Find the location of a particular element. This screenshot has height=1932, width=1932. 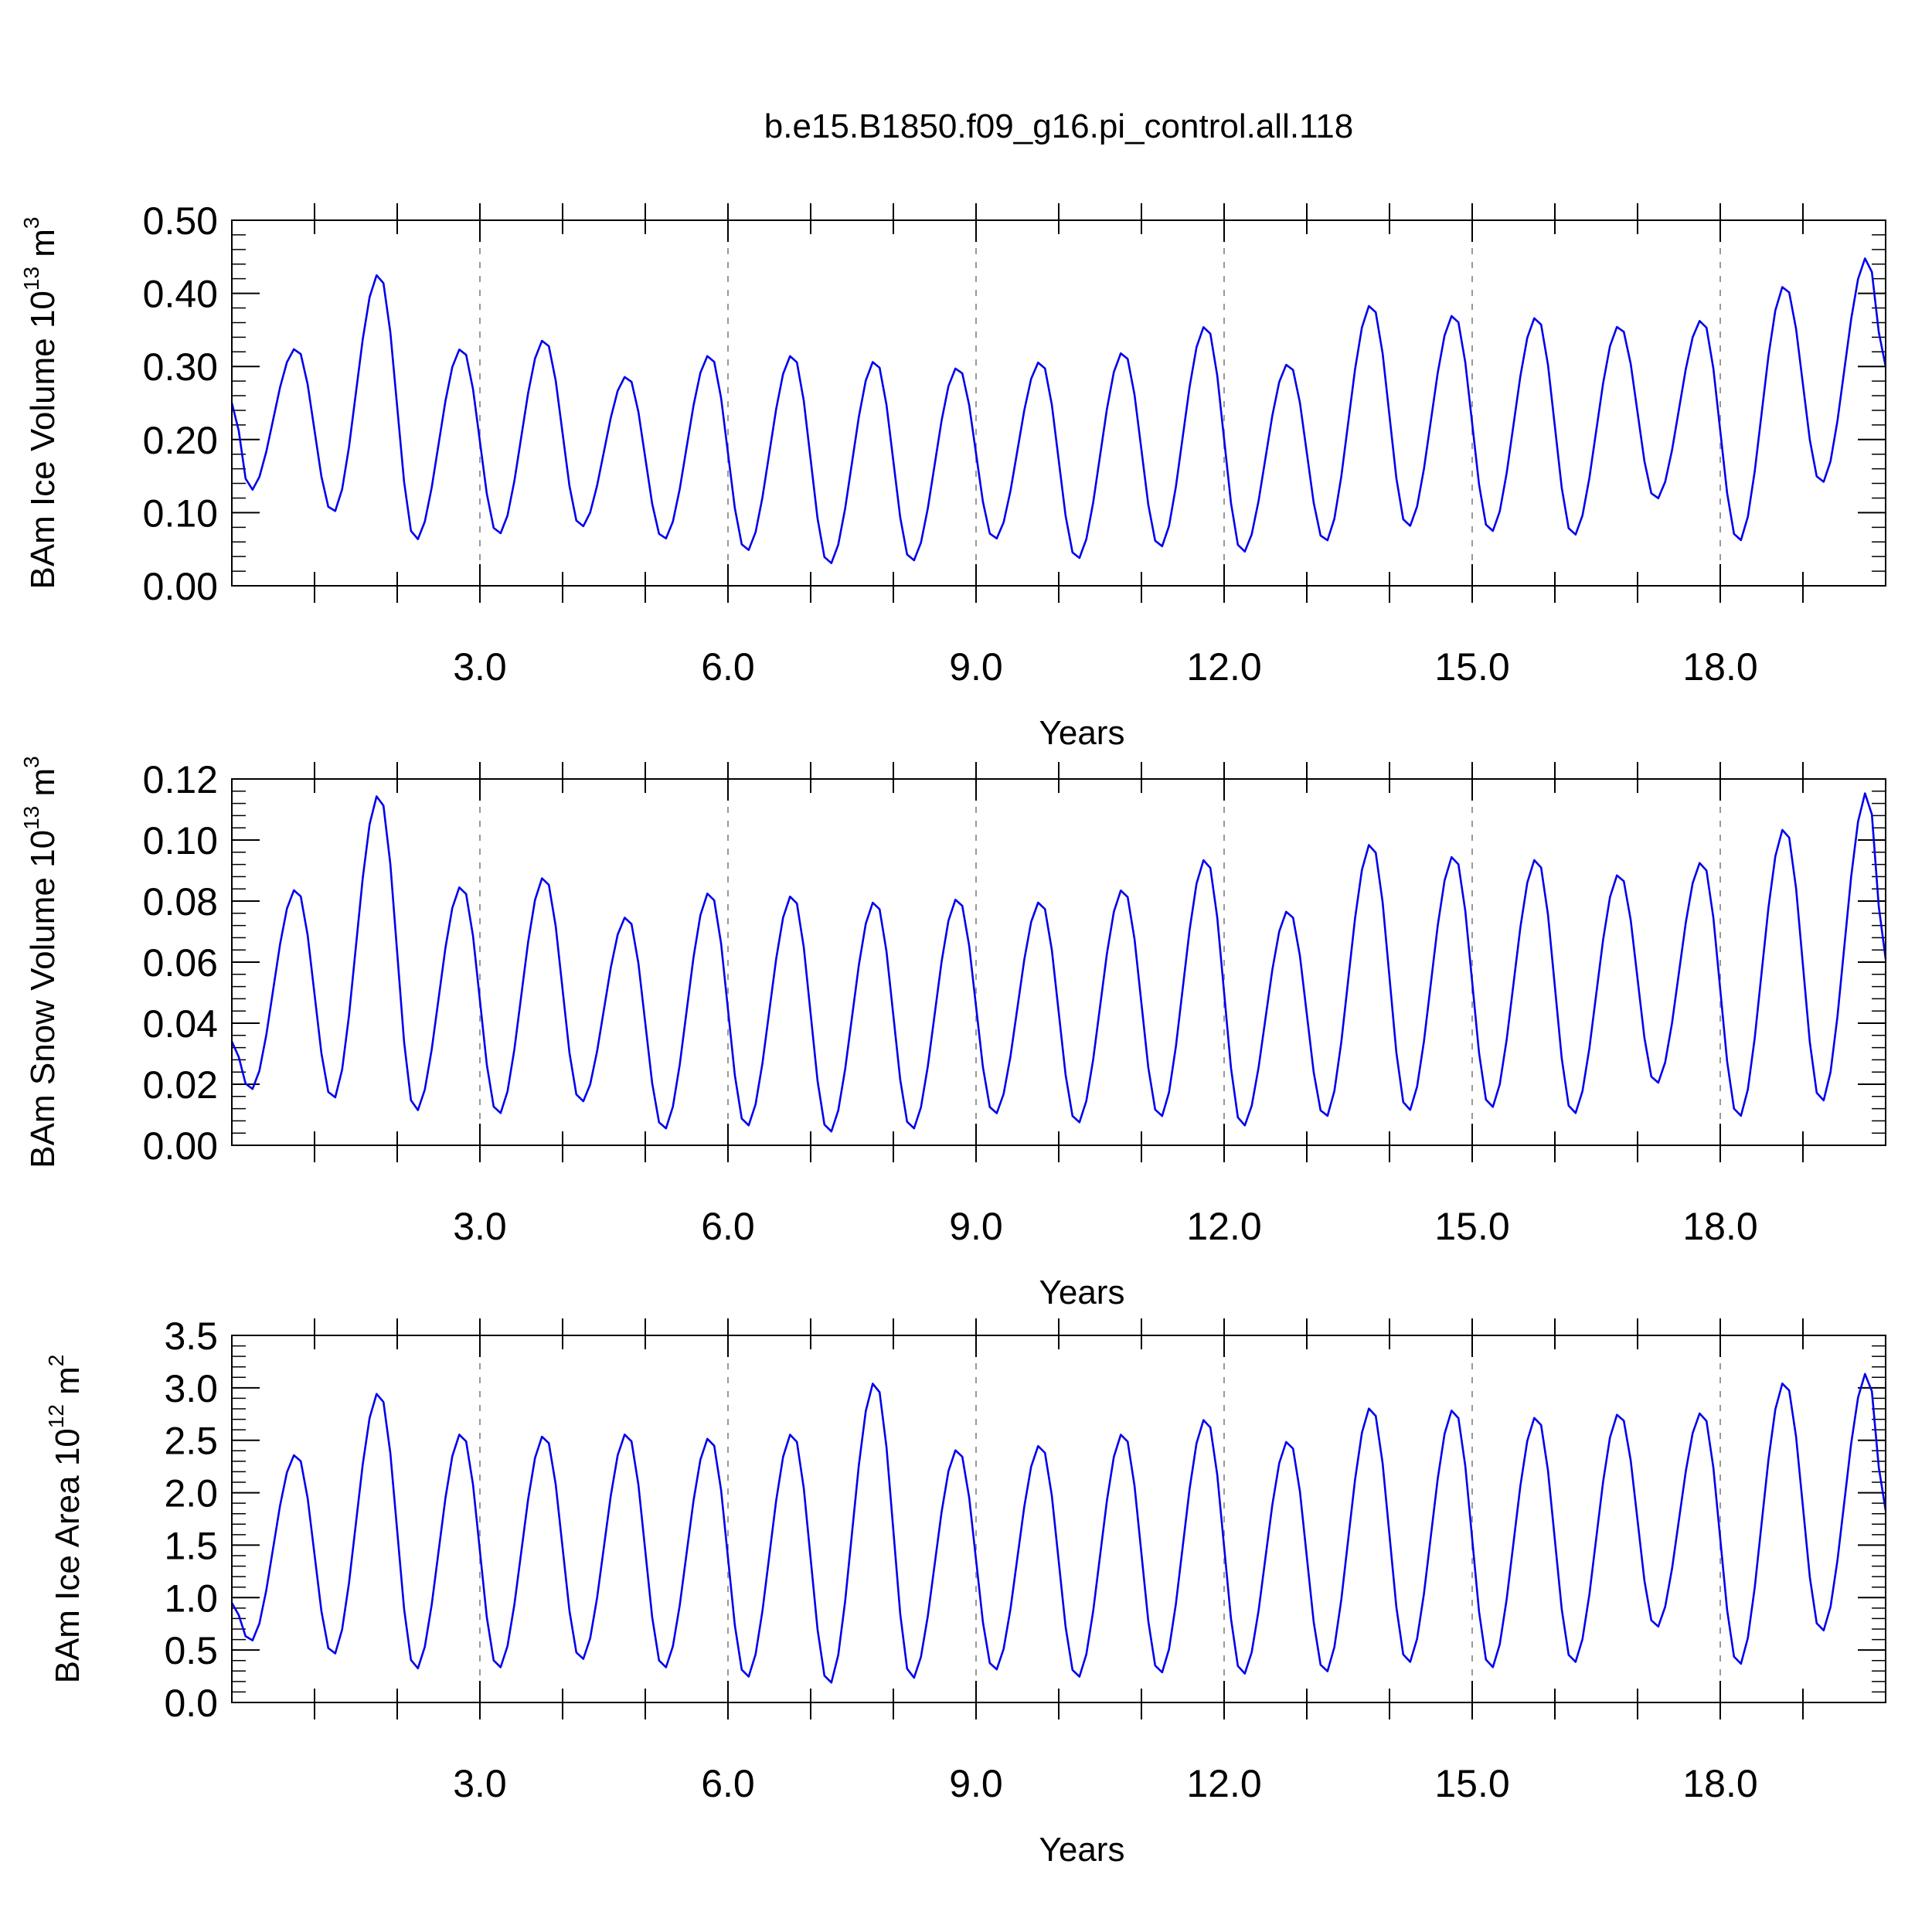

snow-volume-ytick-label: 0.10 is located at coordinates (181, 841).